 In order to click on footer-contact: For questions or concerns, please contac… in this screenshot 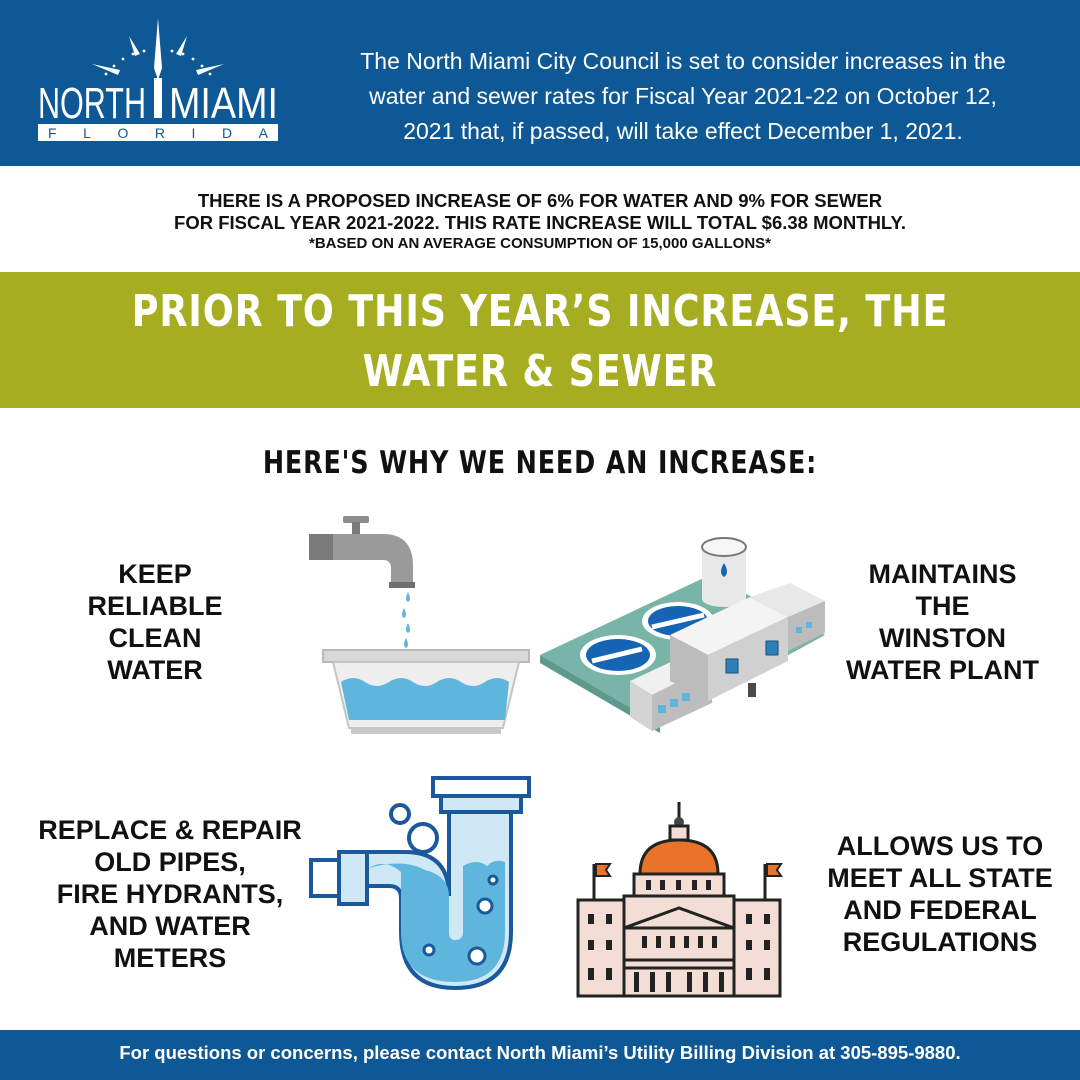, I will do `click(540, 1052)`.